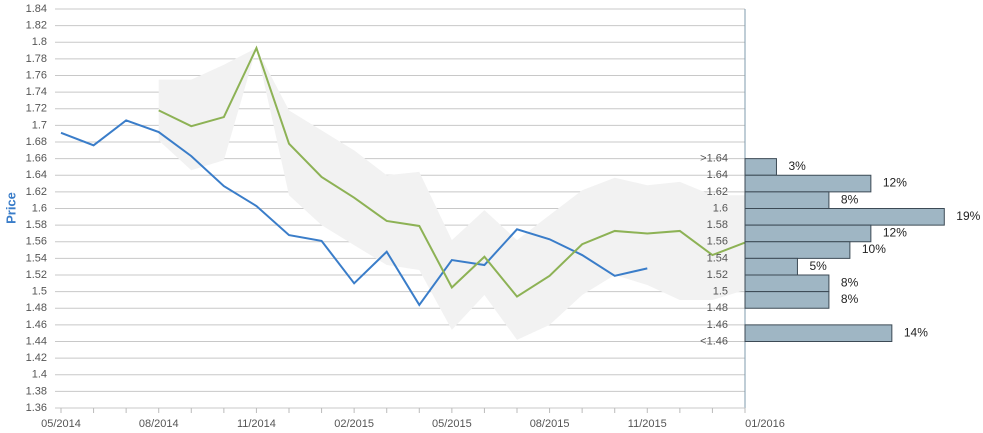 Image resolution: width=983 pixels, height=433 pixels. What do you see at coordinates (717, 258) in the screenshot?
I see `hist-tick-label: 1.54` at bounding box center [717, 258].